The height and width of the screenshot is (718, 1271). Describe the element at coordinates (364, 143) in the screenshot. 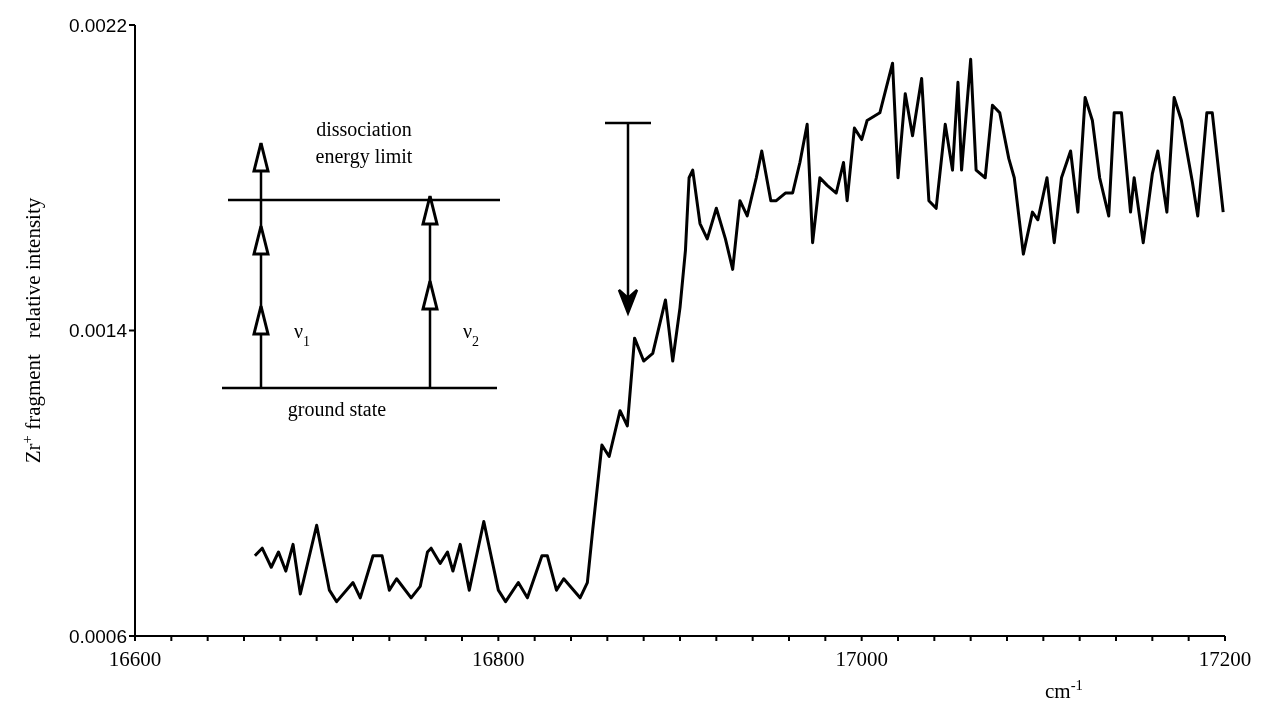

I see `annotation: dissociation energy limit` at that location.